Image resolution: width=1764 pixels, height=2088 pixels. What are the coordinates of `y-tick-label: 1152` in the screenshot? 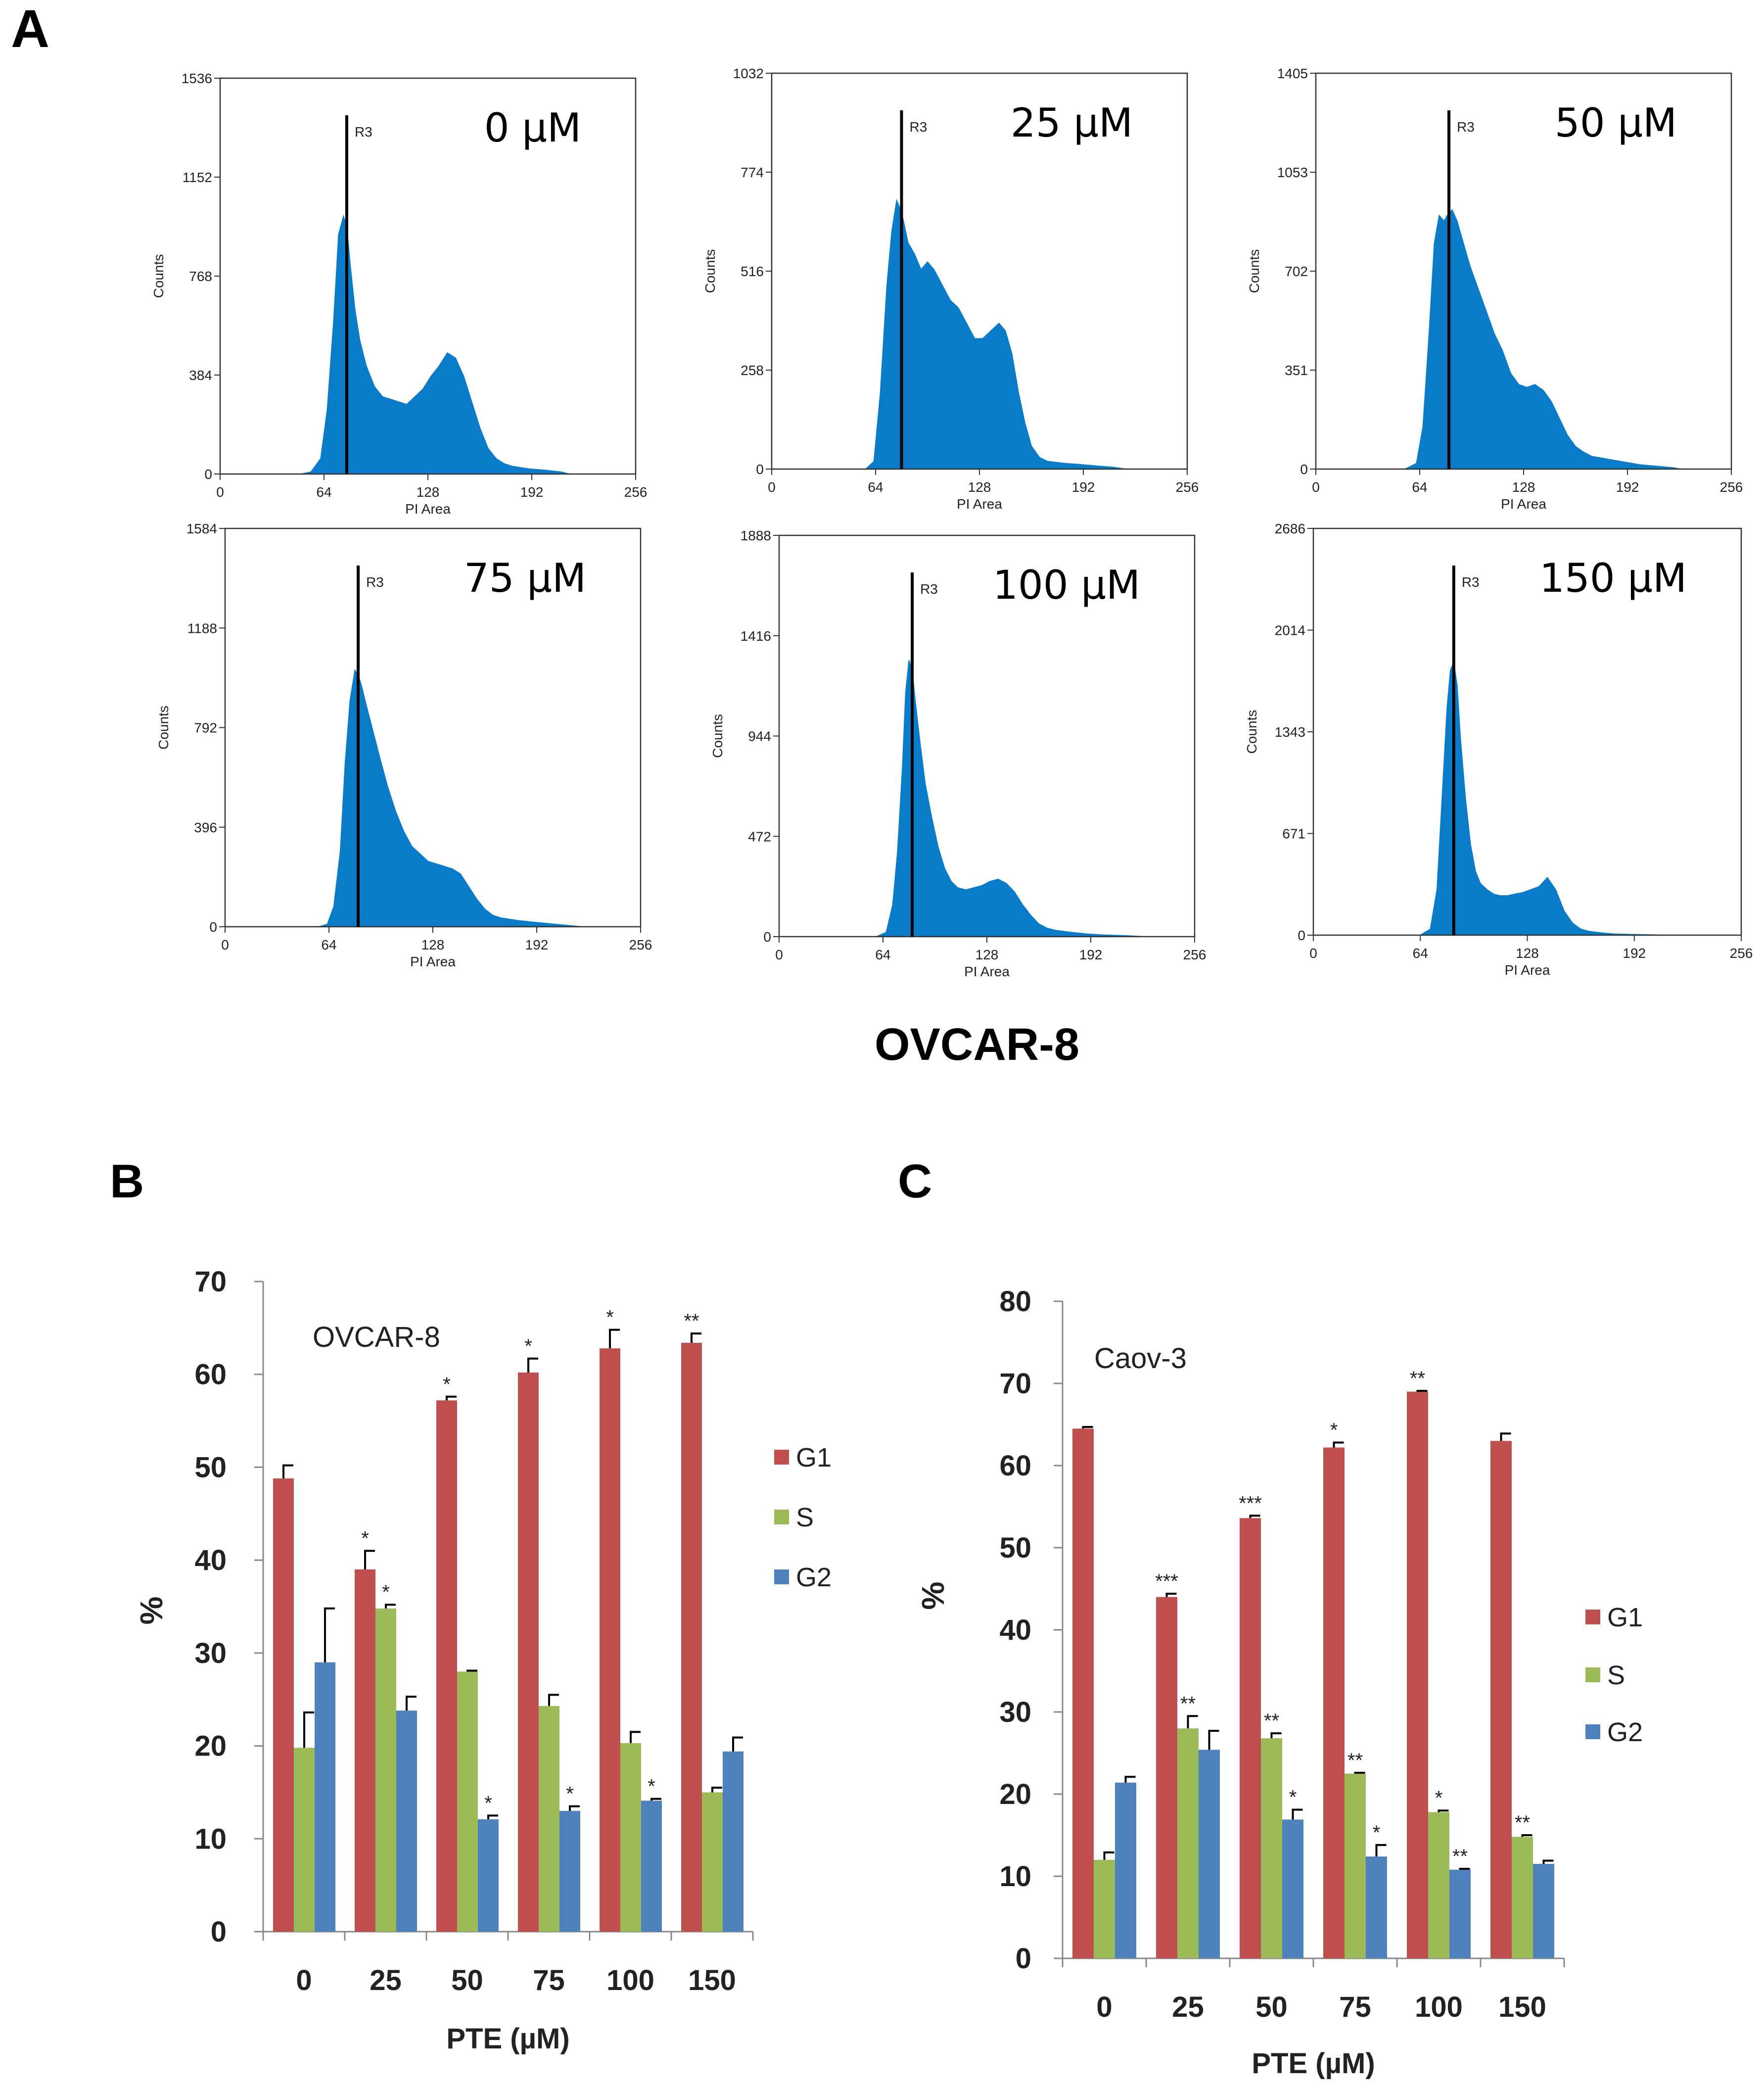 It's located at (197, 177).